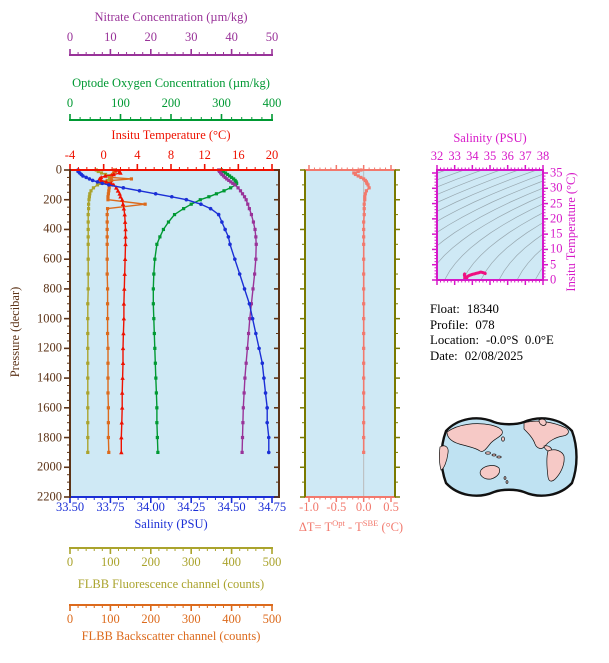 Image resolution: width=609 pixels, height=663 pixels. Describe the element at coordinates (49, 377) in the screenshot. I see `tick-label: 1400` at that location.